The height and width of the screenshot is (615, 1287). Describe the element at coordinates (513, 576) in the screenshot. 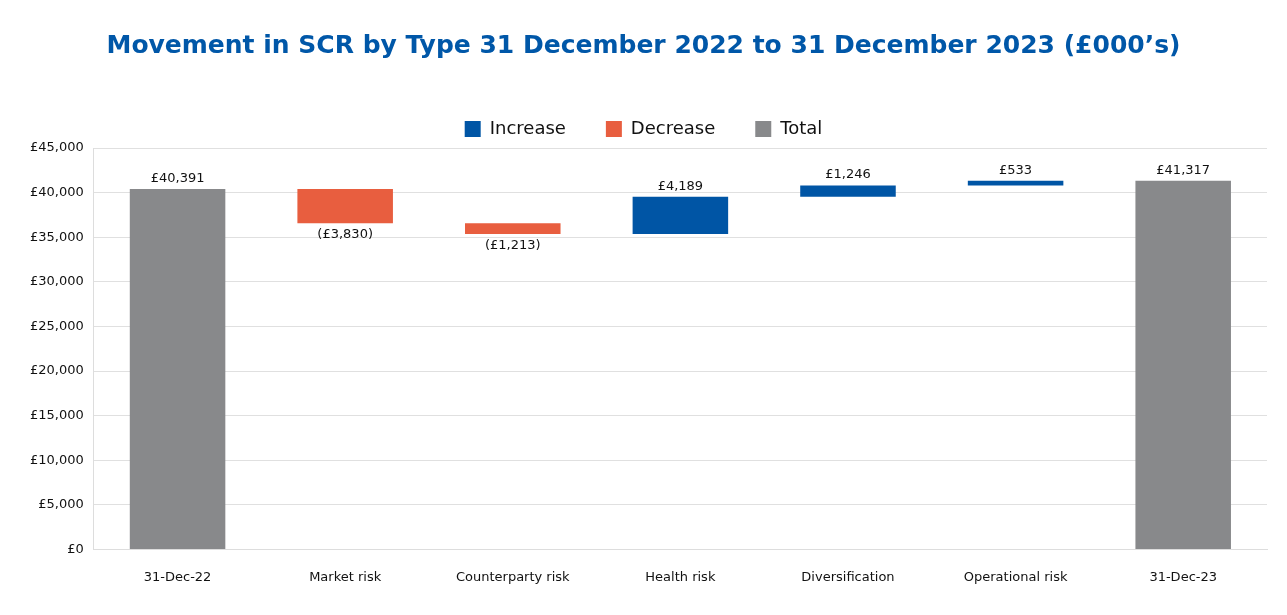

I see `x-tick-label: Counterparty risk` at that location.